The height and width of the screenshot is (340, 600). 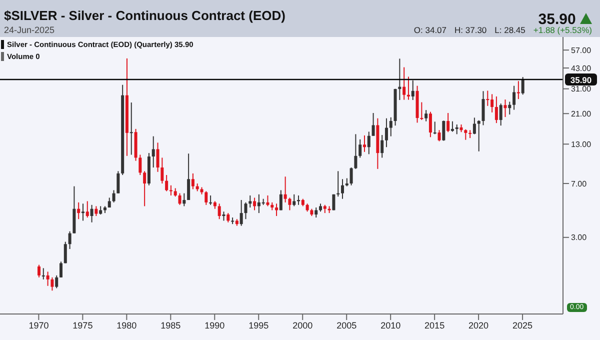 I want to click on x-tick-label: 1975, so click(x=82, y=325).